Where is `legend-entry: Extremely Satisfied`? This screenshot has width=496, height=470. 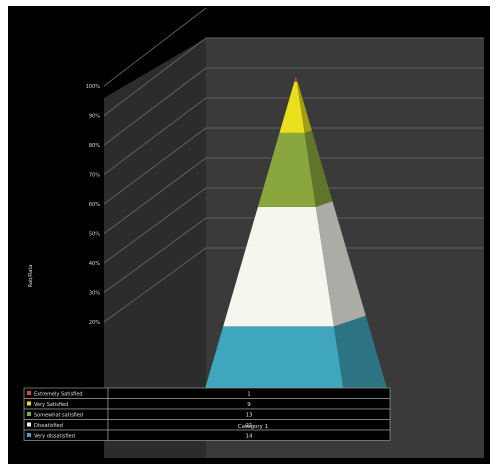
legend-entry: Extremely Satisfied is located at coordinates (58, 395).